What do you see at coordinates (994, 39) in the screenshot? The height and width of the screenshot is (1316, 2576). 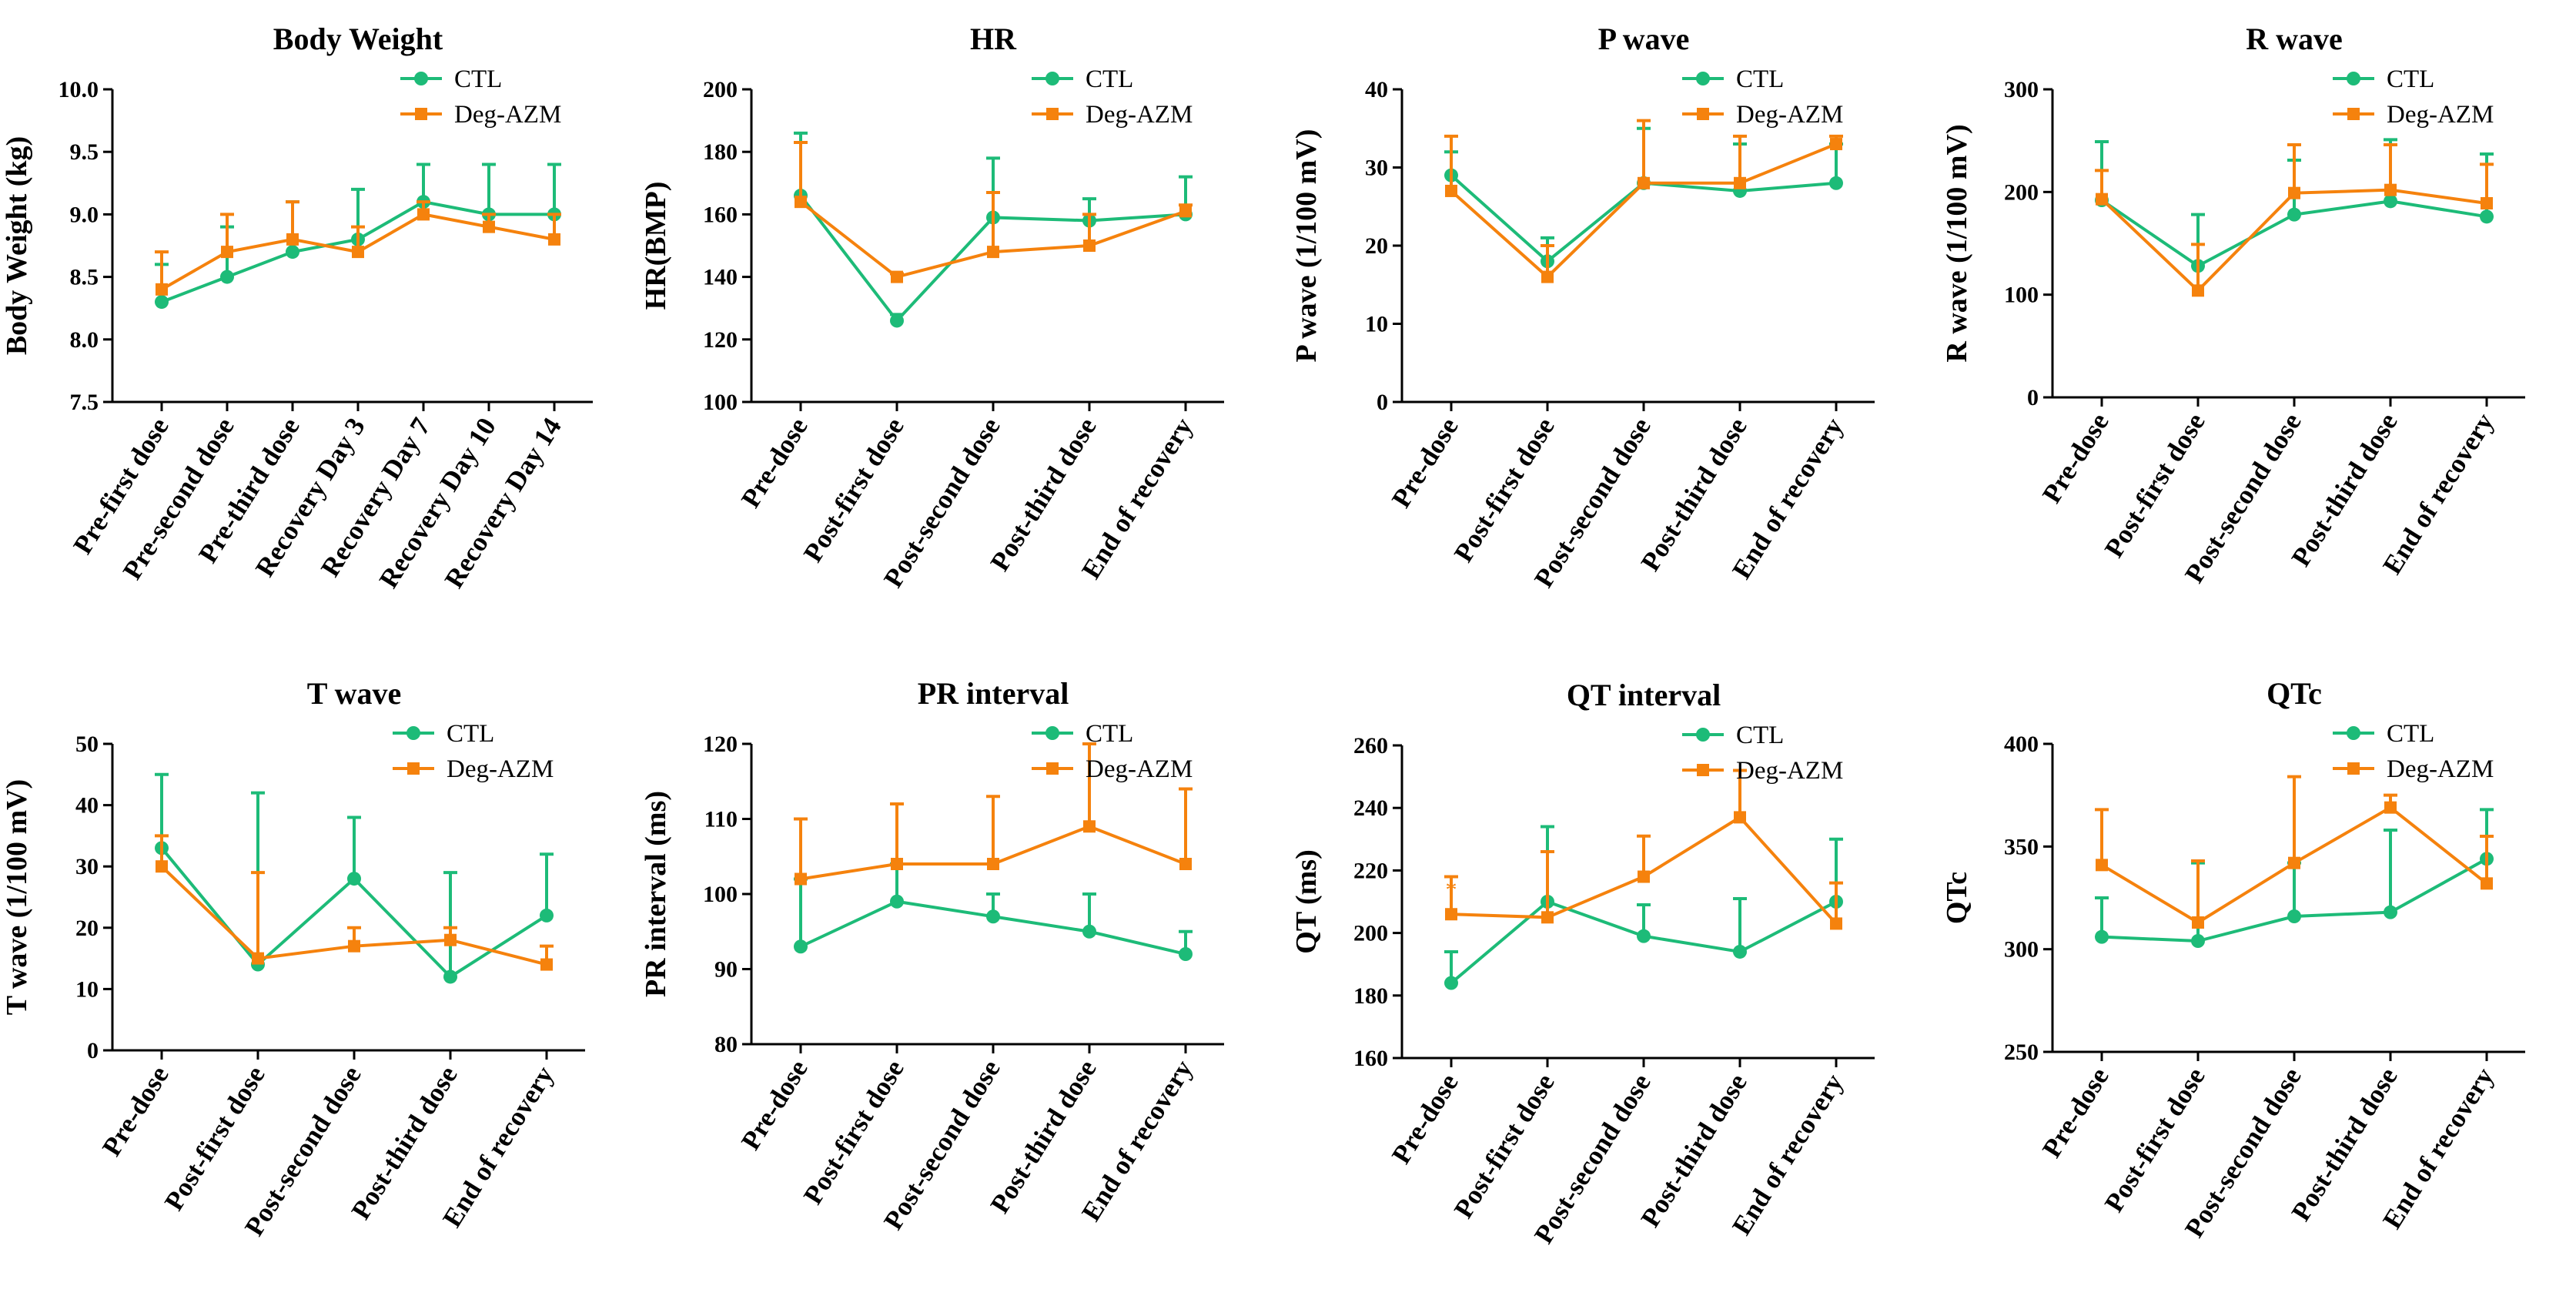 I see `panel-title: HR` at bounding box center [994, 39].